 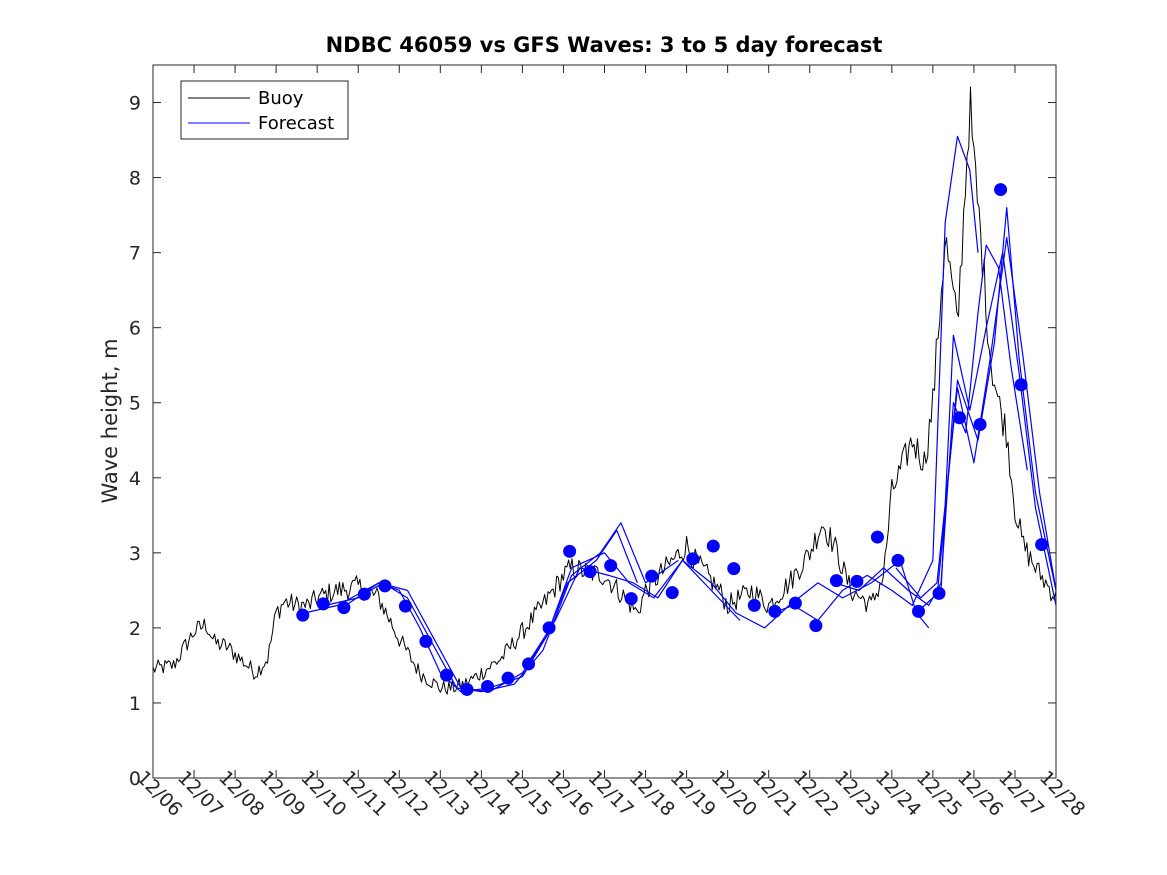 What do you see at coordinates (135, 404) in the screenshot?
I see `y-tick-label: 5` at bounding box center [135, 404].